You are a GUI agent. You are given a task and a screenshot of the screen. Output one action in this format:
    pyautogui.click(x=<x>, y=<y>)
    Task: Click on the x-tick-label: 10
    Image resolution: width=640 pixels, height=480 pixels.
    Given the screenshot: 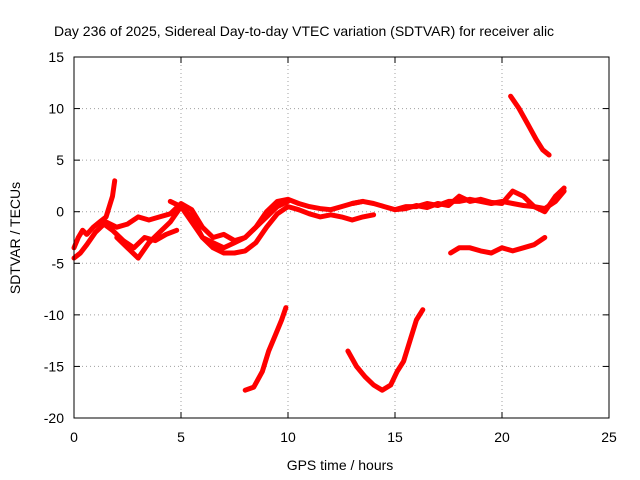 What is the action you would take?
    pyautogui.click(x=288, y=437)
    